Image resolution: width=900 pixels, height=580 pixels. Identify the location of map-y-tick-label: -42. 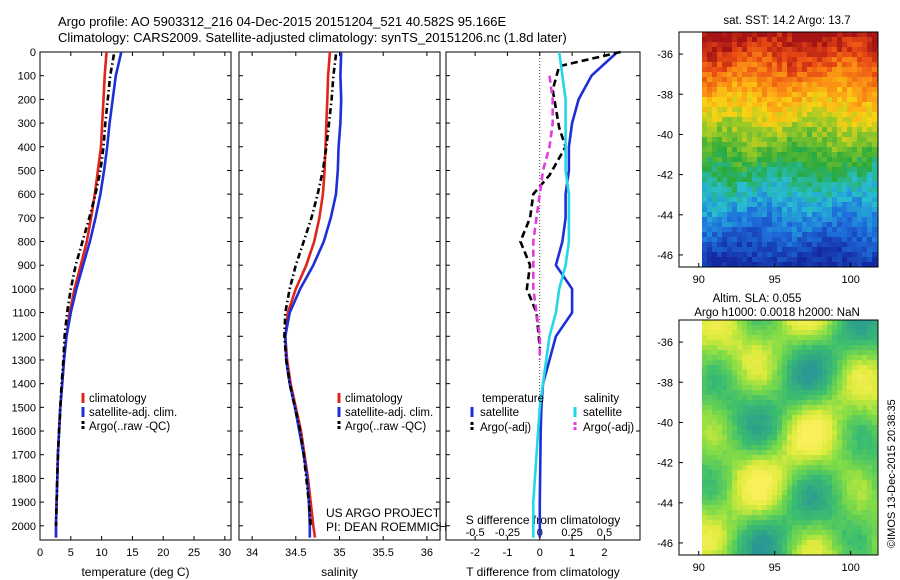
(665, 464).